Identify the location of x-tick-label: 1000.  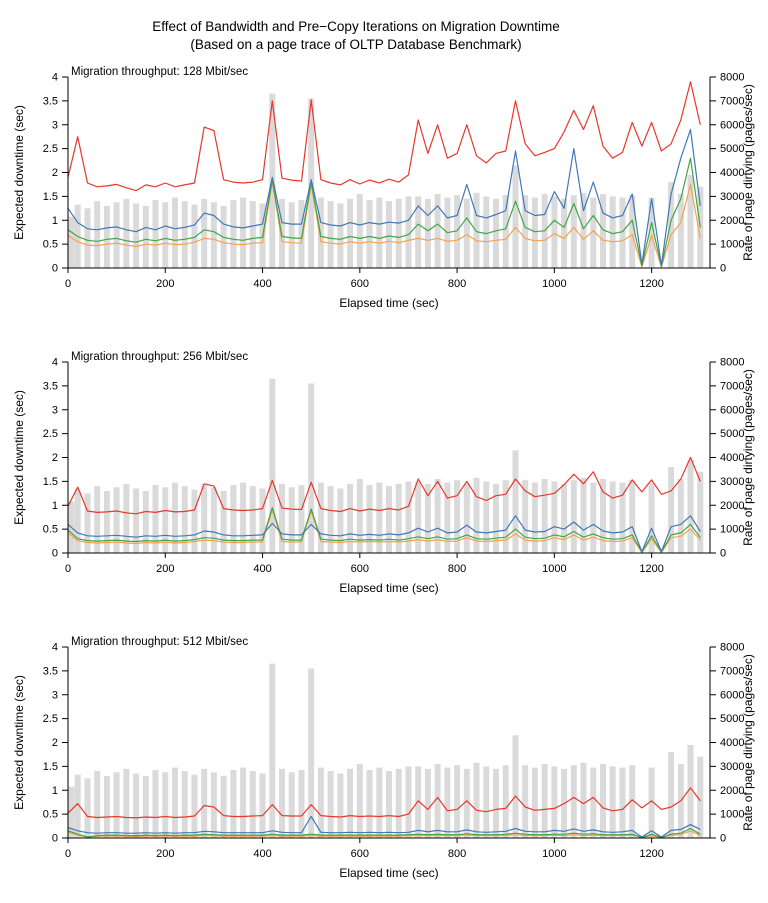
(554, 854).